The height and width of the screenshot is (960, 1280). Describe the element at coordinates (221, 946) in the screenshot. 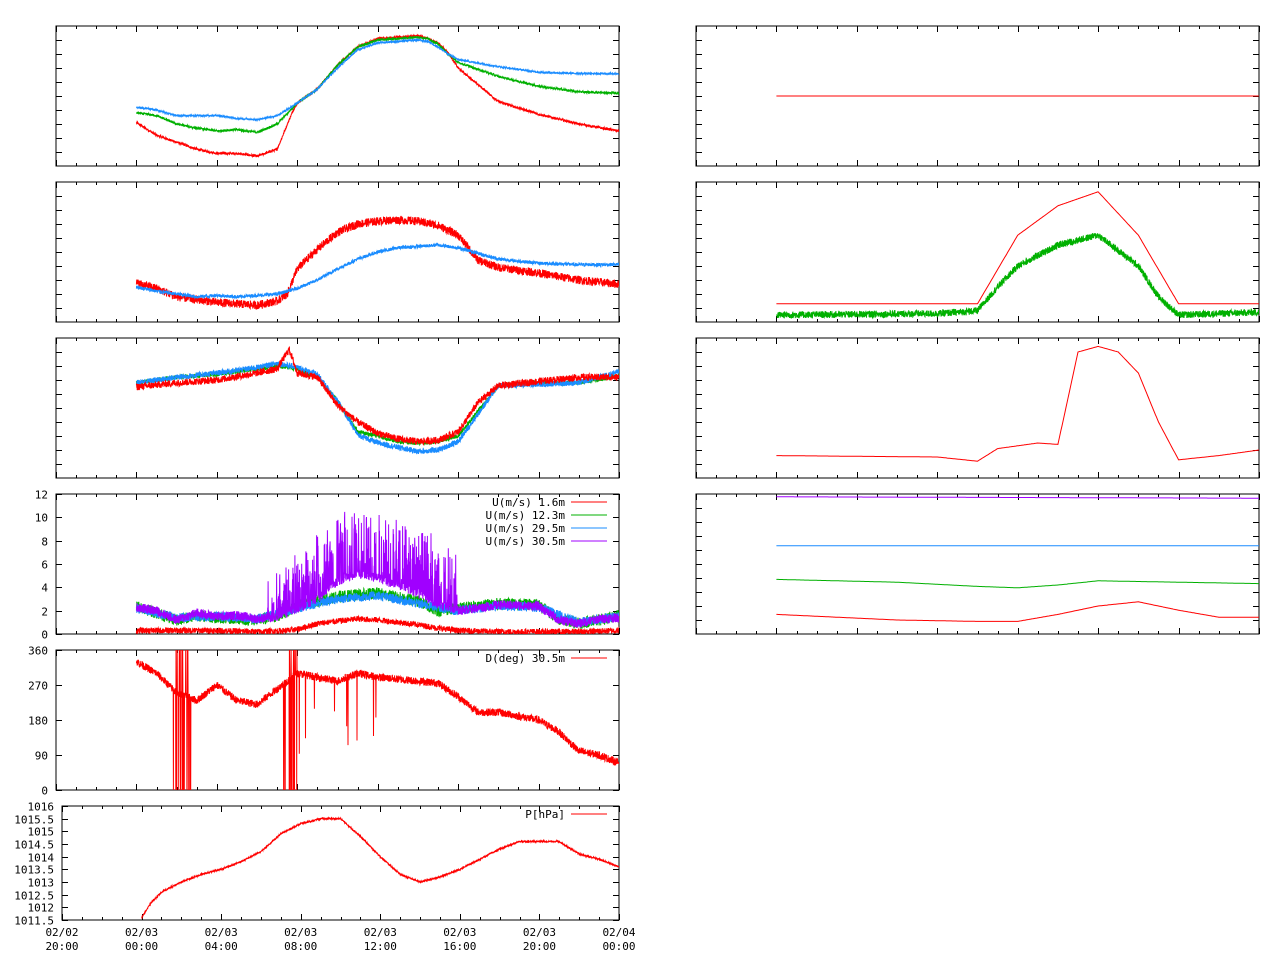

I see `x-tick-label-time: 04:00` at that location.